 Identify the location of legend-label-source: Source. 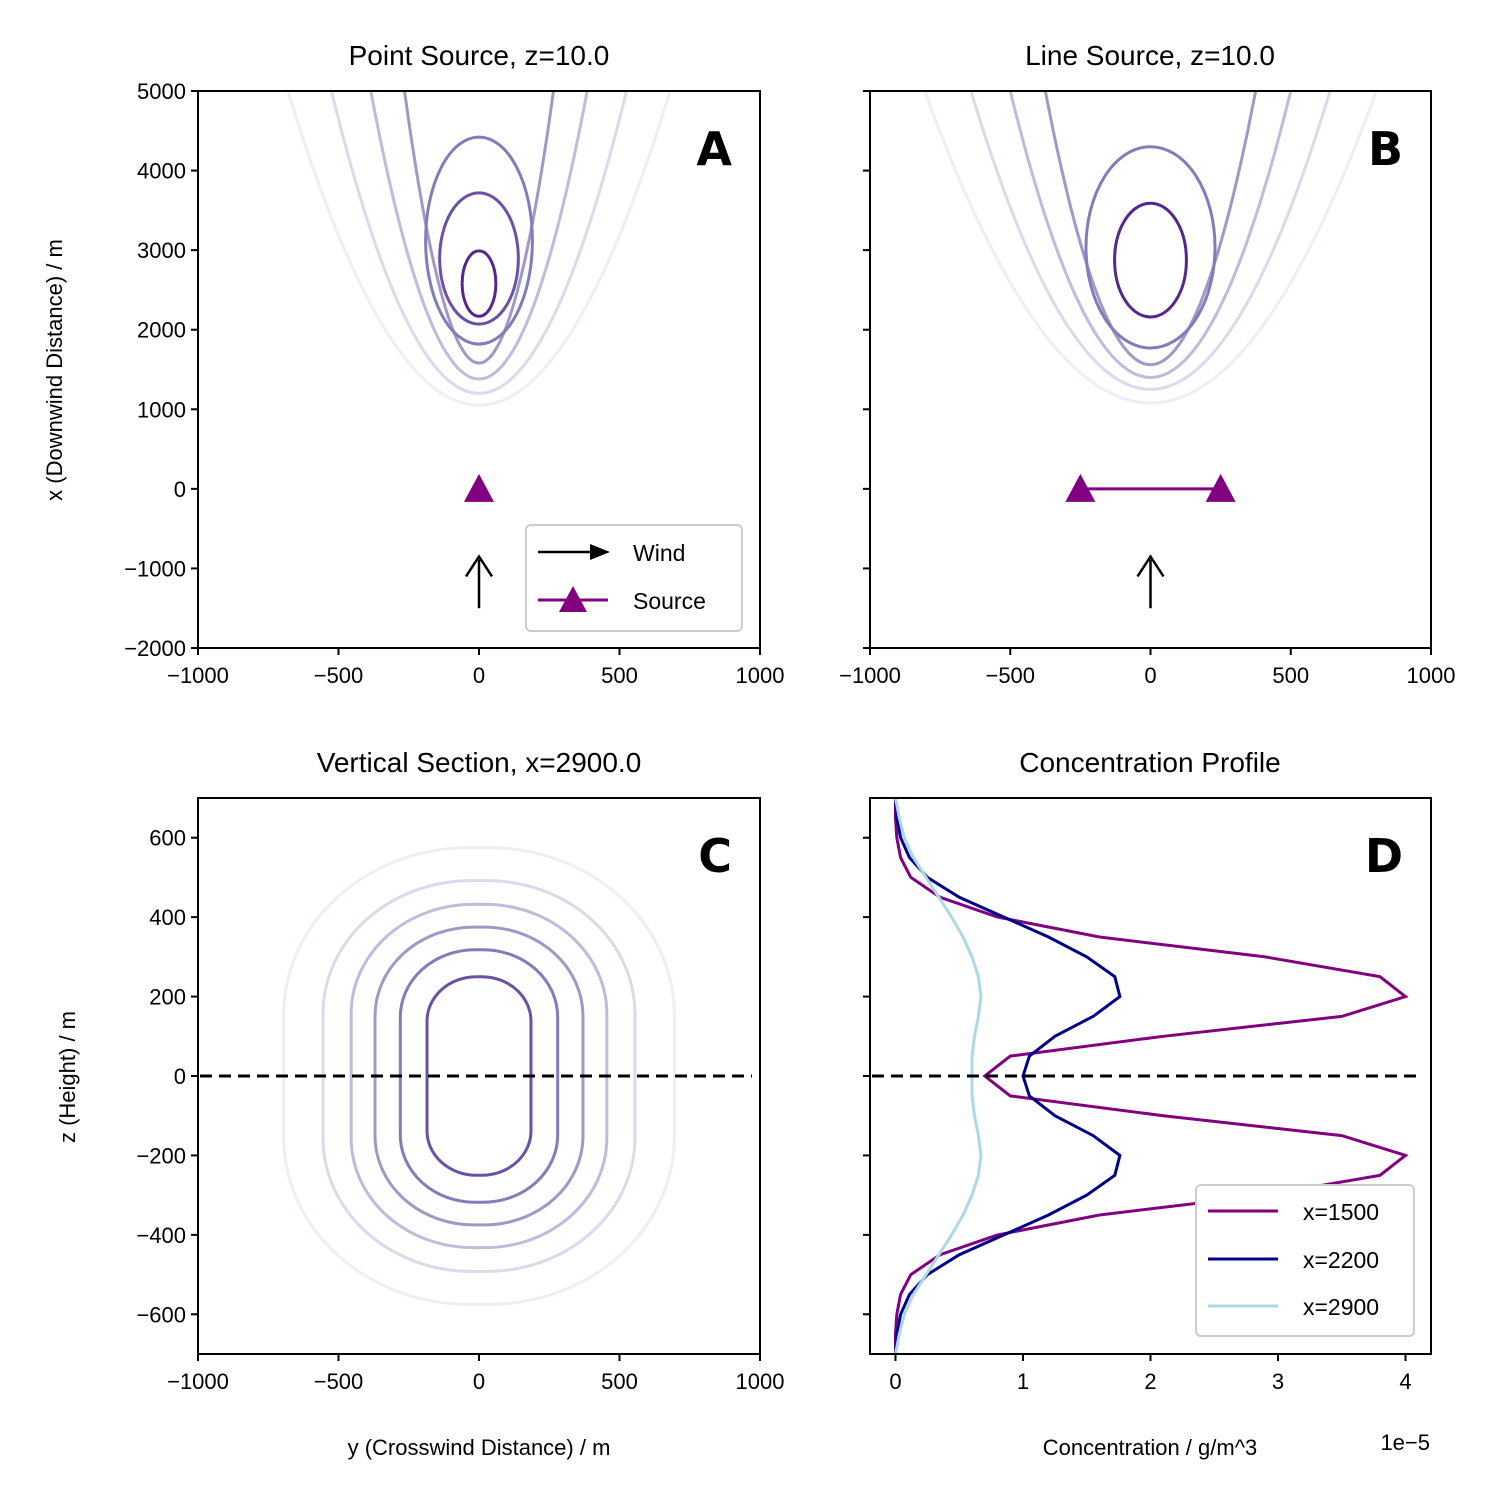
(669, 601).